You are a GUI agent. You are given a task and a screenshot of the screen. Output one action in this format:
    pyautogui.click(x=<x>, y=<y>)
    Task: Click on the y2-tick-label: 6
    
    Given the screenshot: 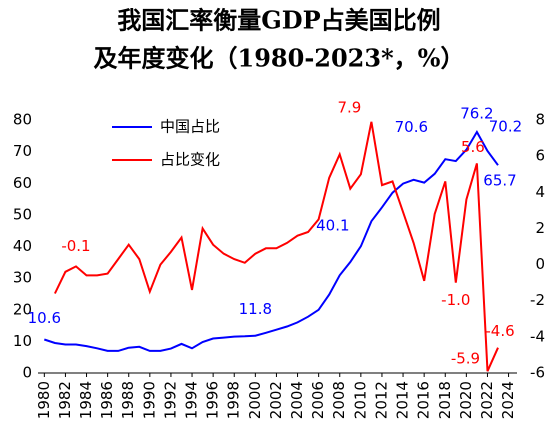 What is the action you would take?
    pyautogui.click(x=540, y=156)
    